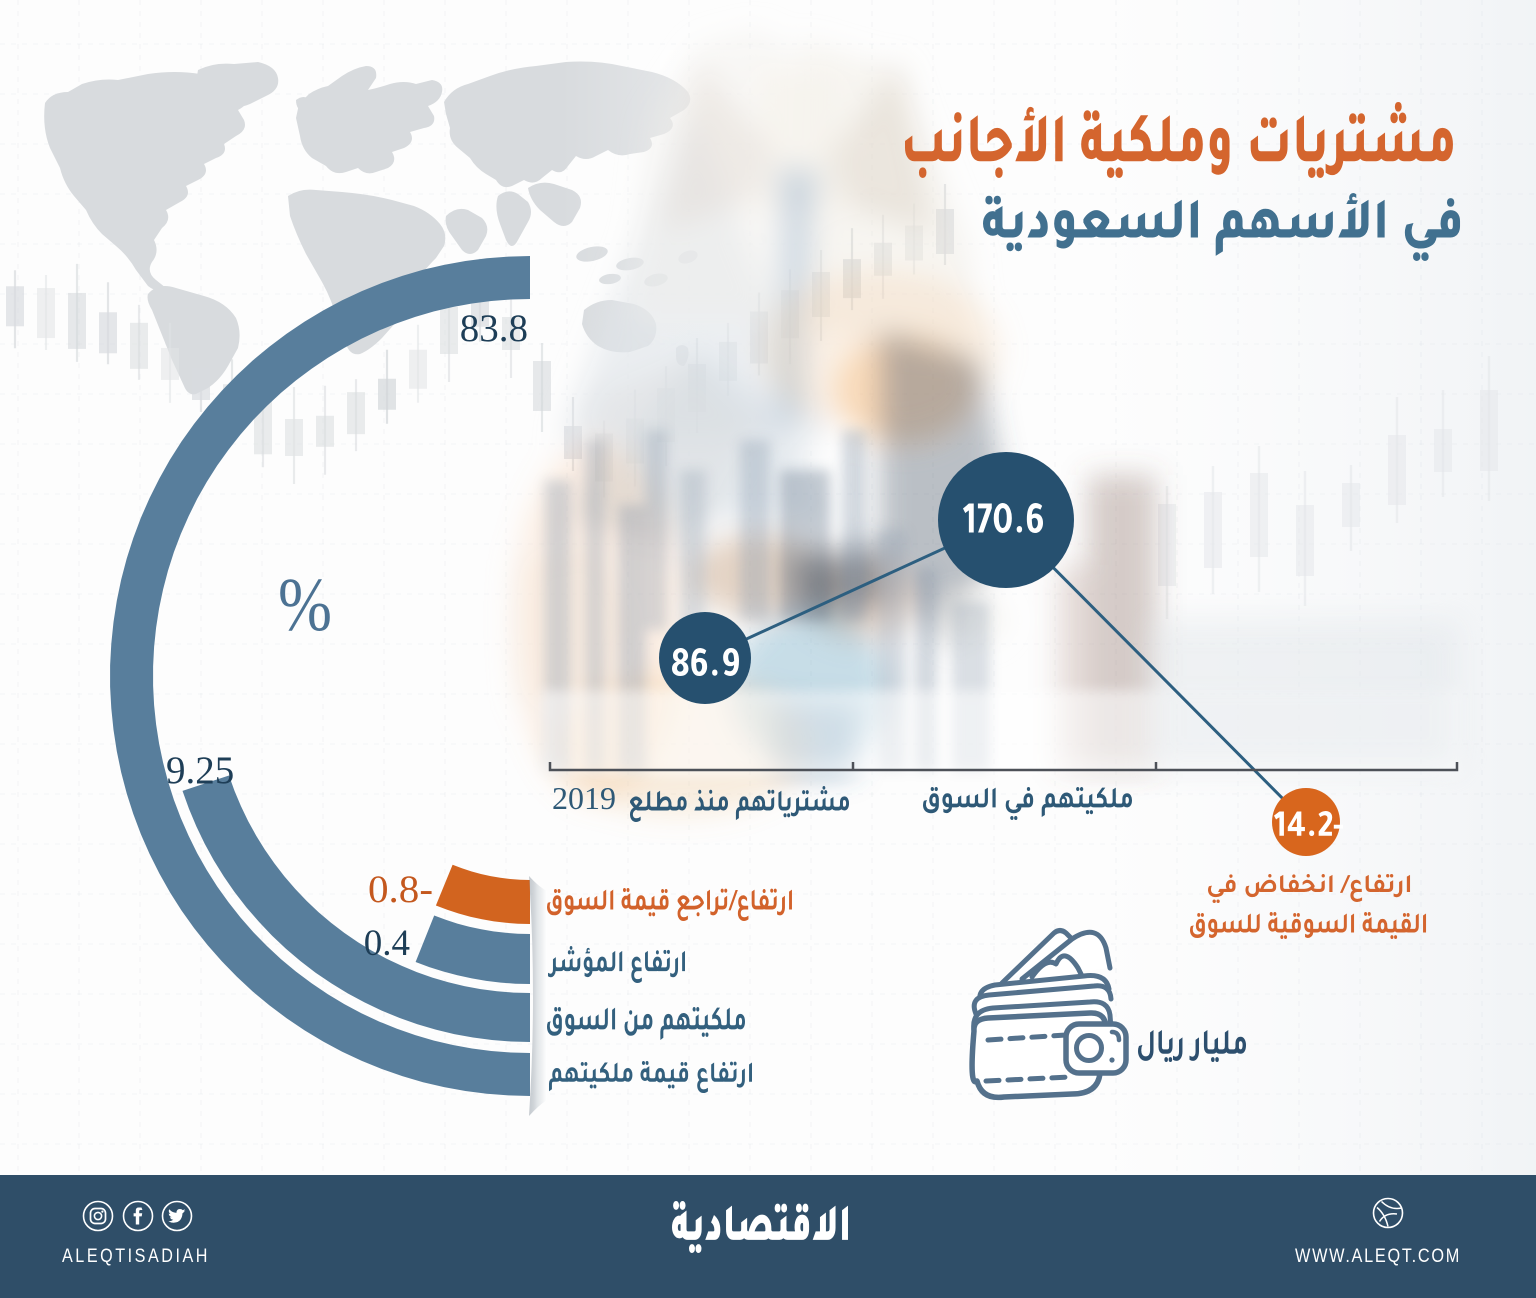 This screenshot has height=1298, width=1536. Describe the element at coordinates (494, 328) in the screenshot. I see `svg-text: 83.8` at that location.